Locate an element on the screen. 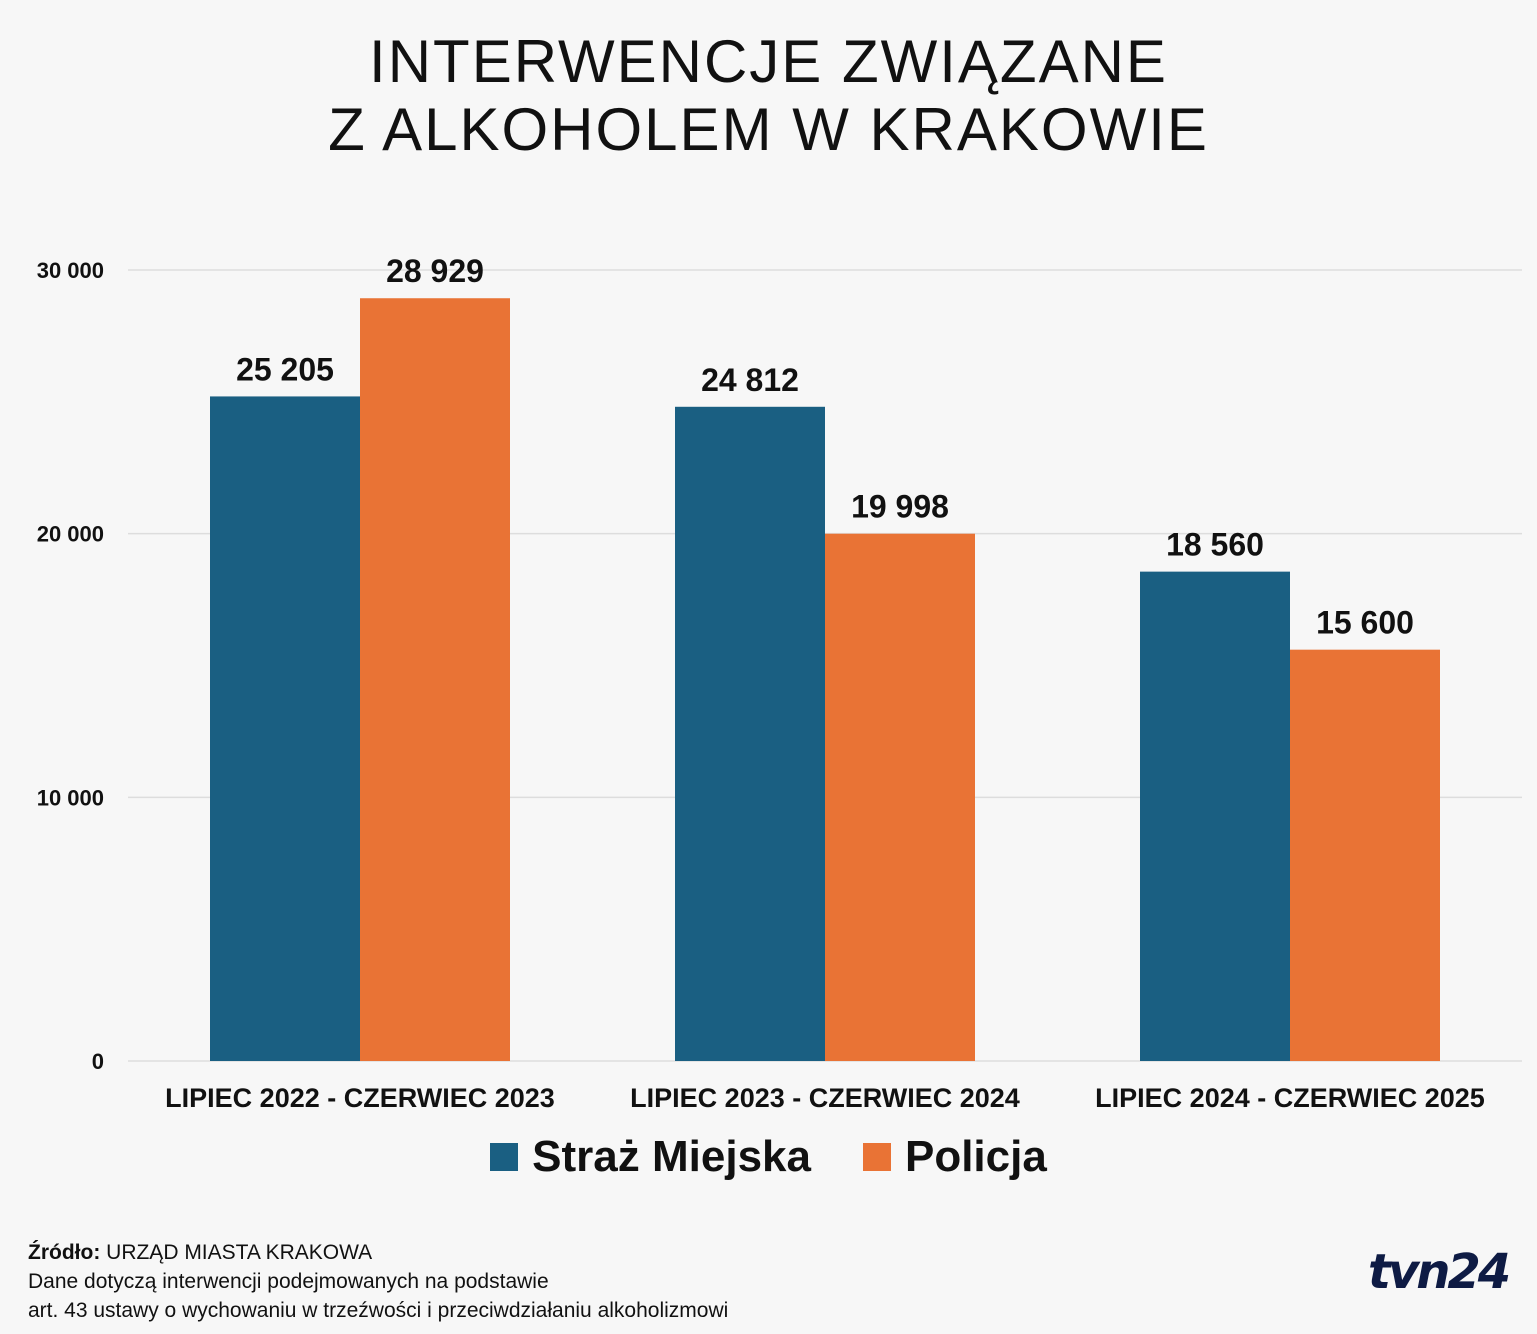 The height and width of the screenshot is (1334, 1537). chart-title-line1: INTERWENCJE ZWIĄZANE is located at coordinates (768, 61).